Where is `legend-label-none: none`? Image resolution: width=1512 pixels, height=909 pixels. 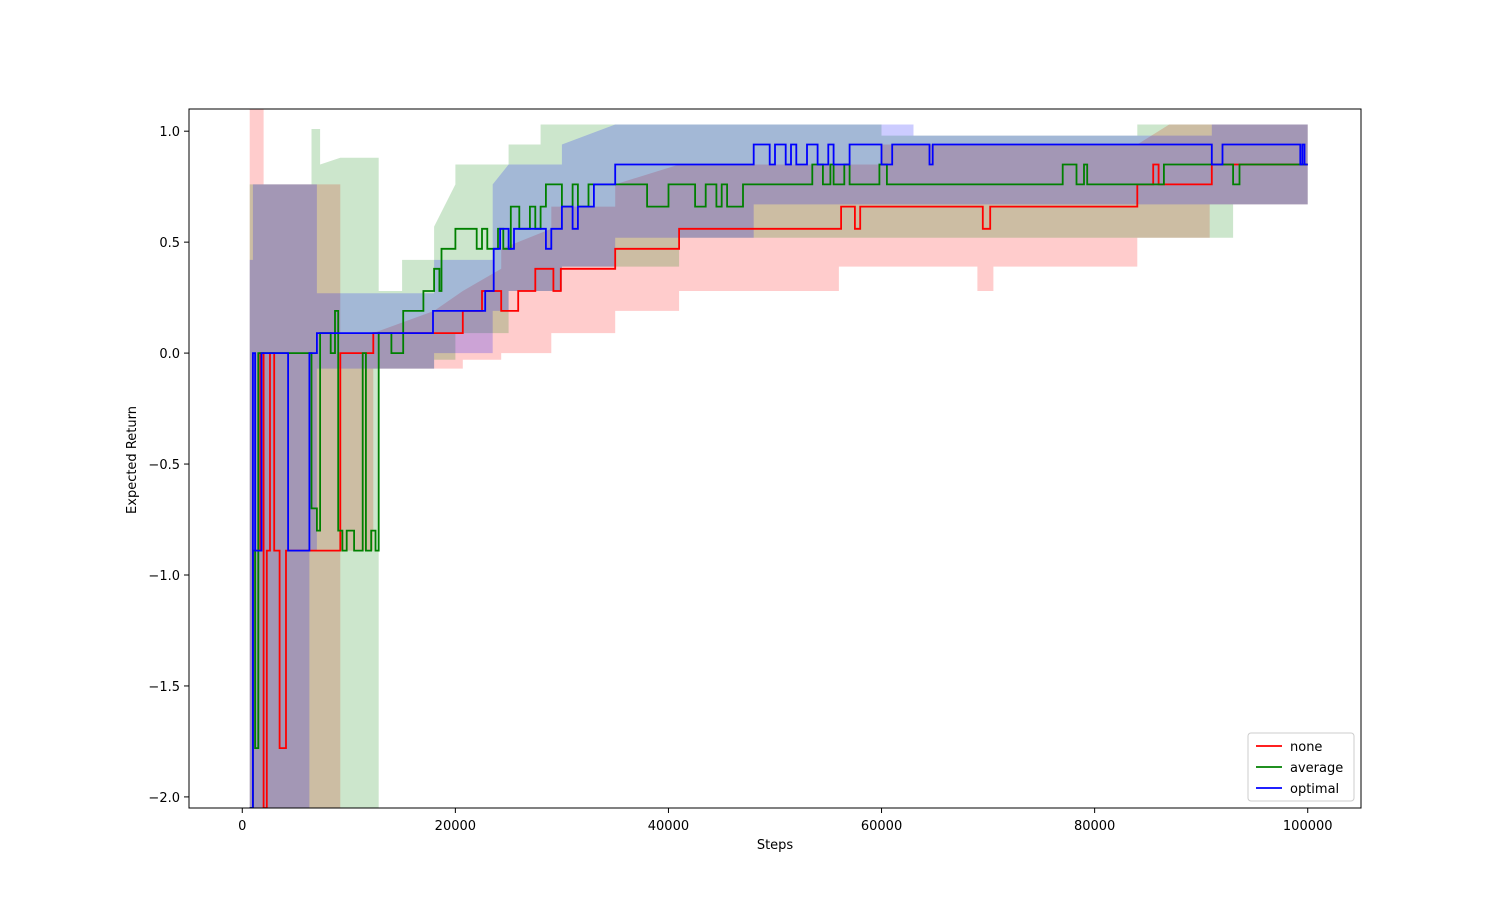
legend-label-none: none is located at coordinates (1306, 747).